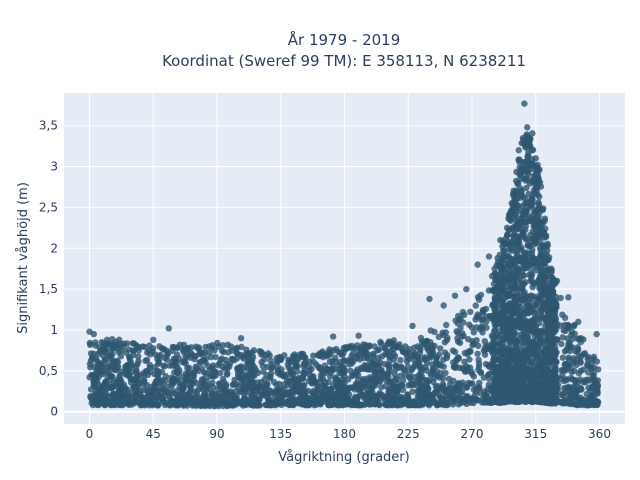  I want to click on chart-title-line1: År 1979 - 2019, so click(344, 39).